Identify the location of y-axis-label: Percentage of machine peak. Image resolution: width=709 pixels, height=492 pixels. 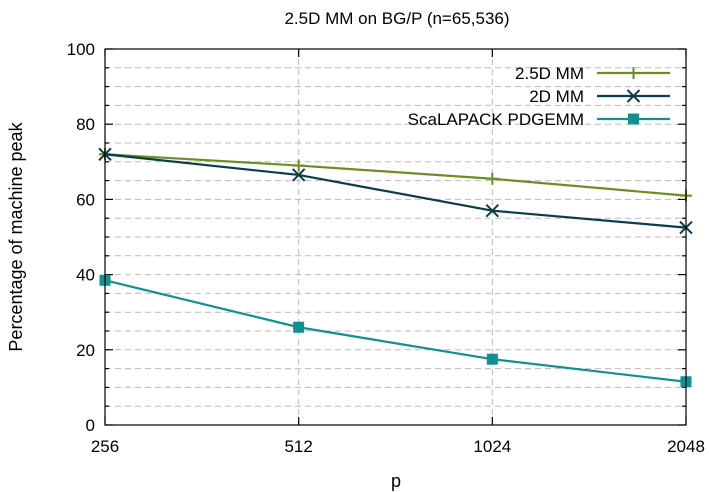
(16, 236).